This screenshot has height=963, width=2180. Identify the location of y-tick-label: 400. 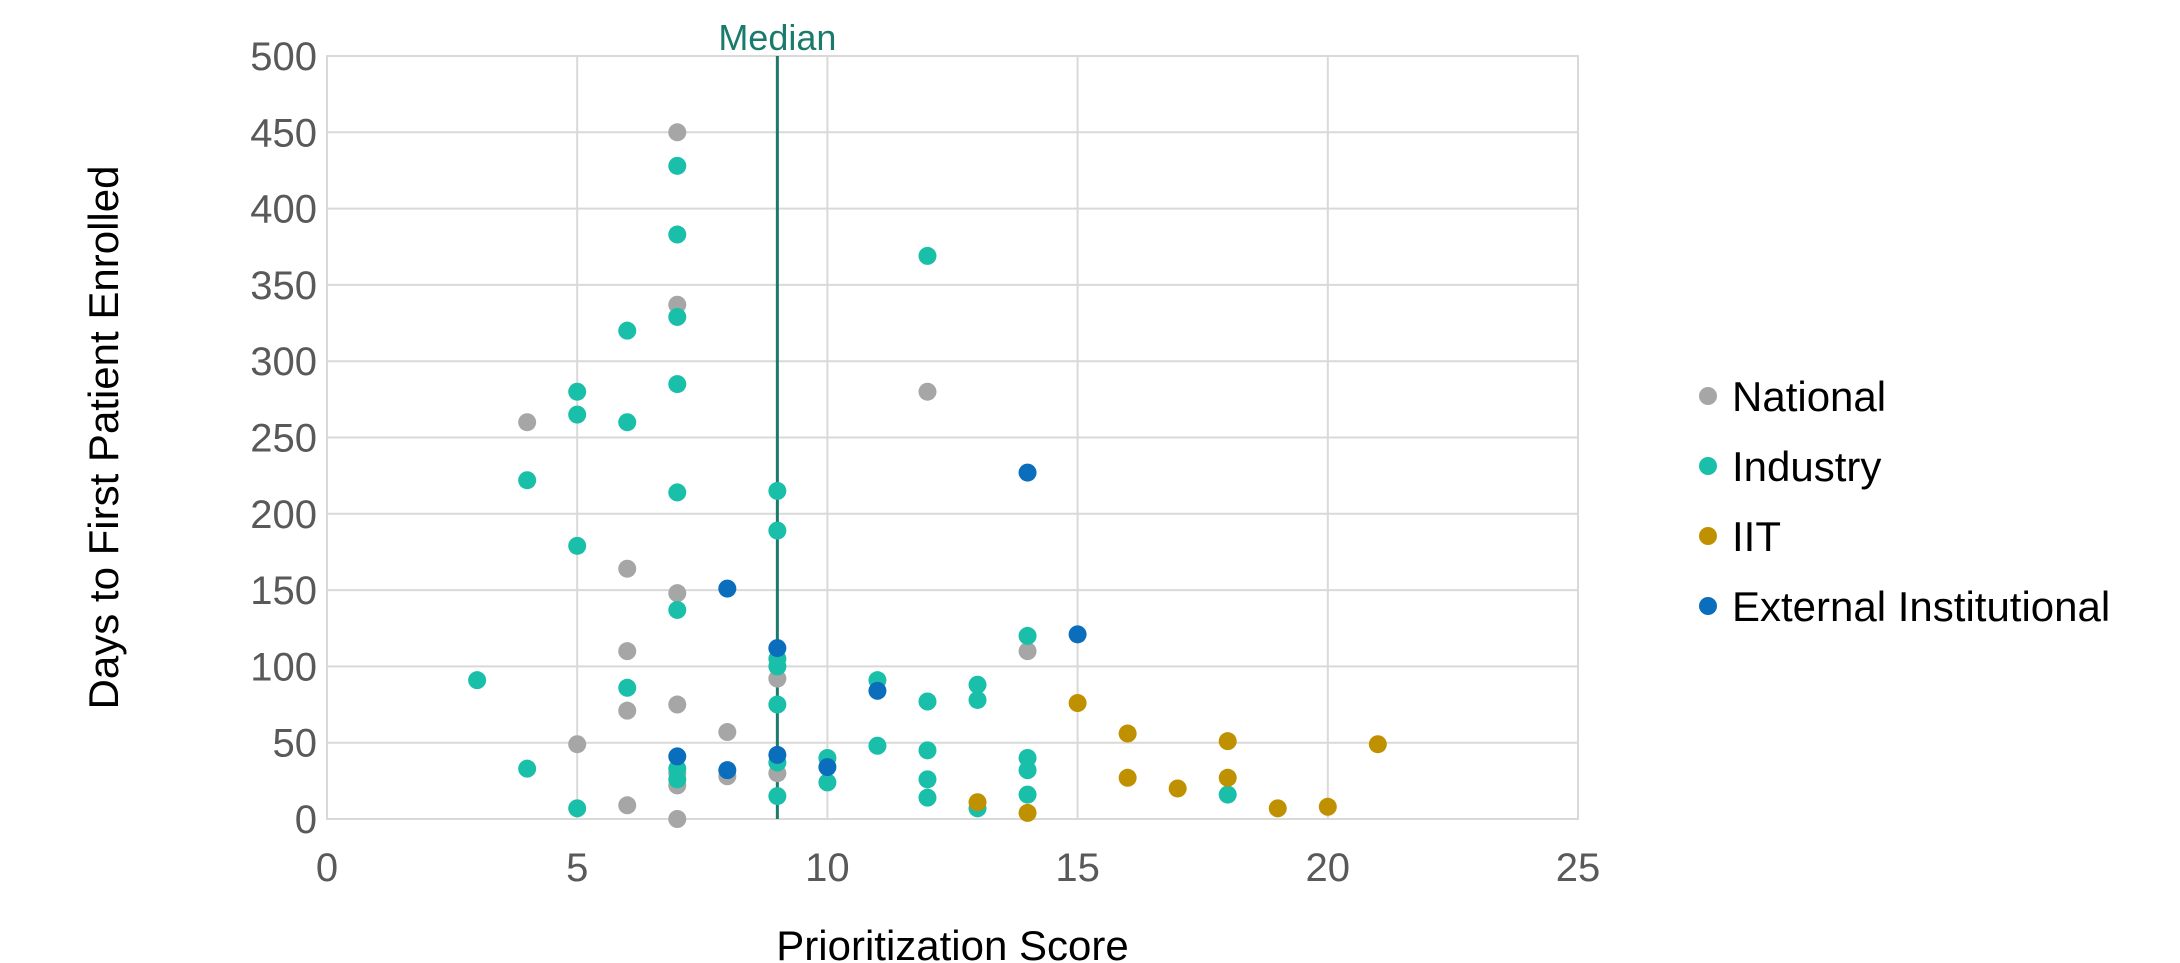
(283, 210).